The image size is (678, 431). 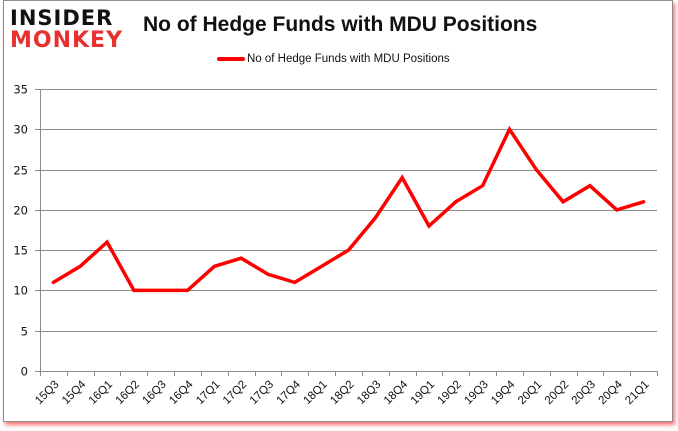 What do you see at coordinates (315, 393) in the screenshot?
I see `x-tick-label: 18Q1` at bounding box center [315, 393].